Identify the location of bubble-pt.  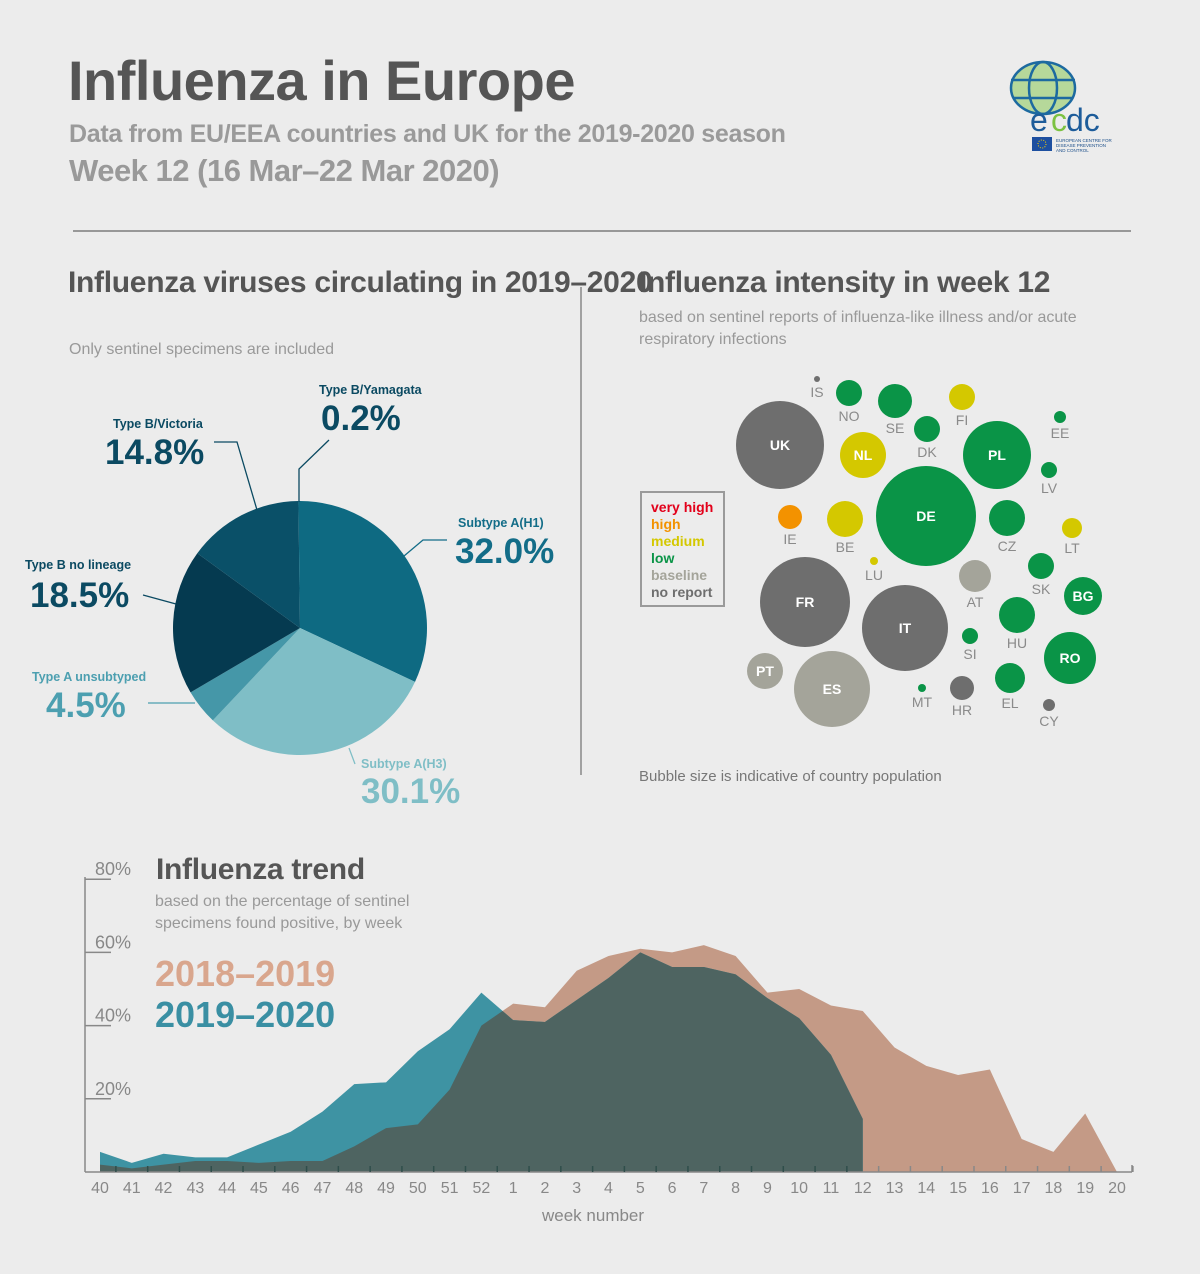
(765, 671).